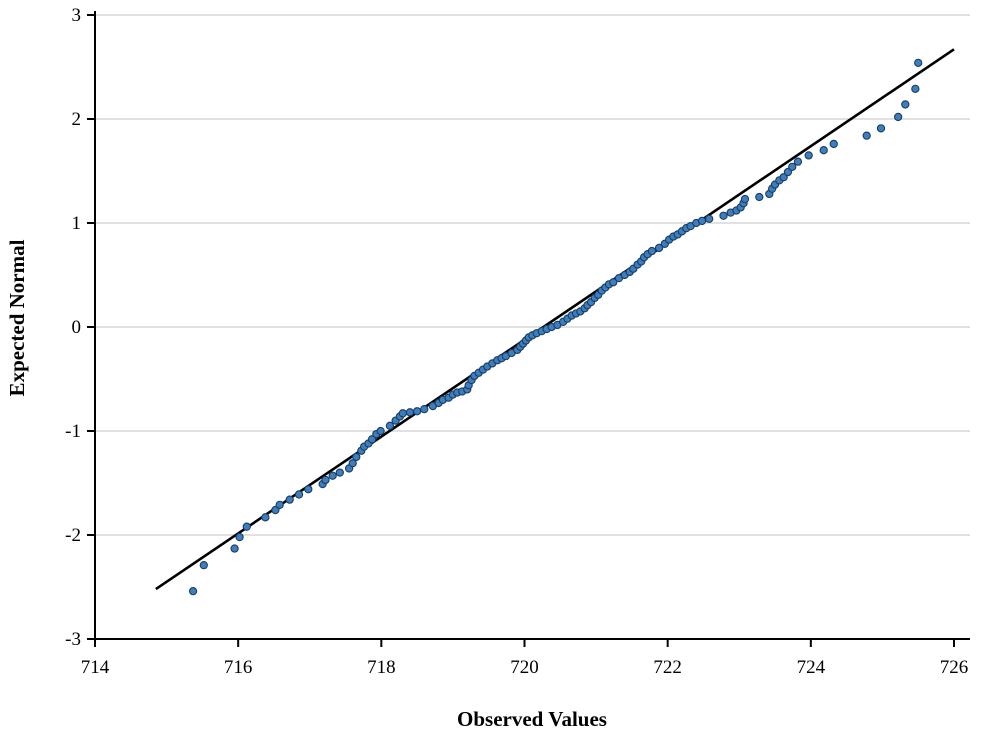  I want to click on y-tick-label: 1, so click(77, 223).